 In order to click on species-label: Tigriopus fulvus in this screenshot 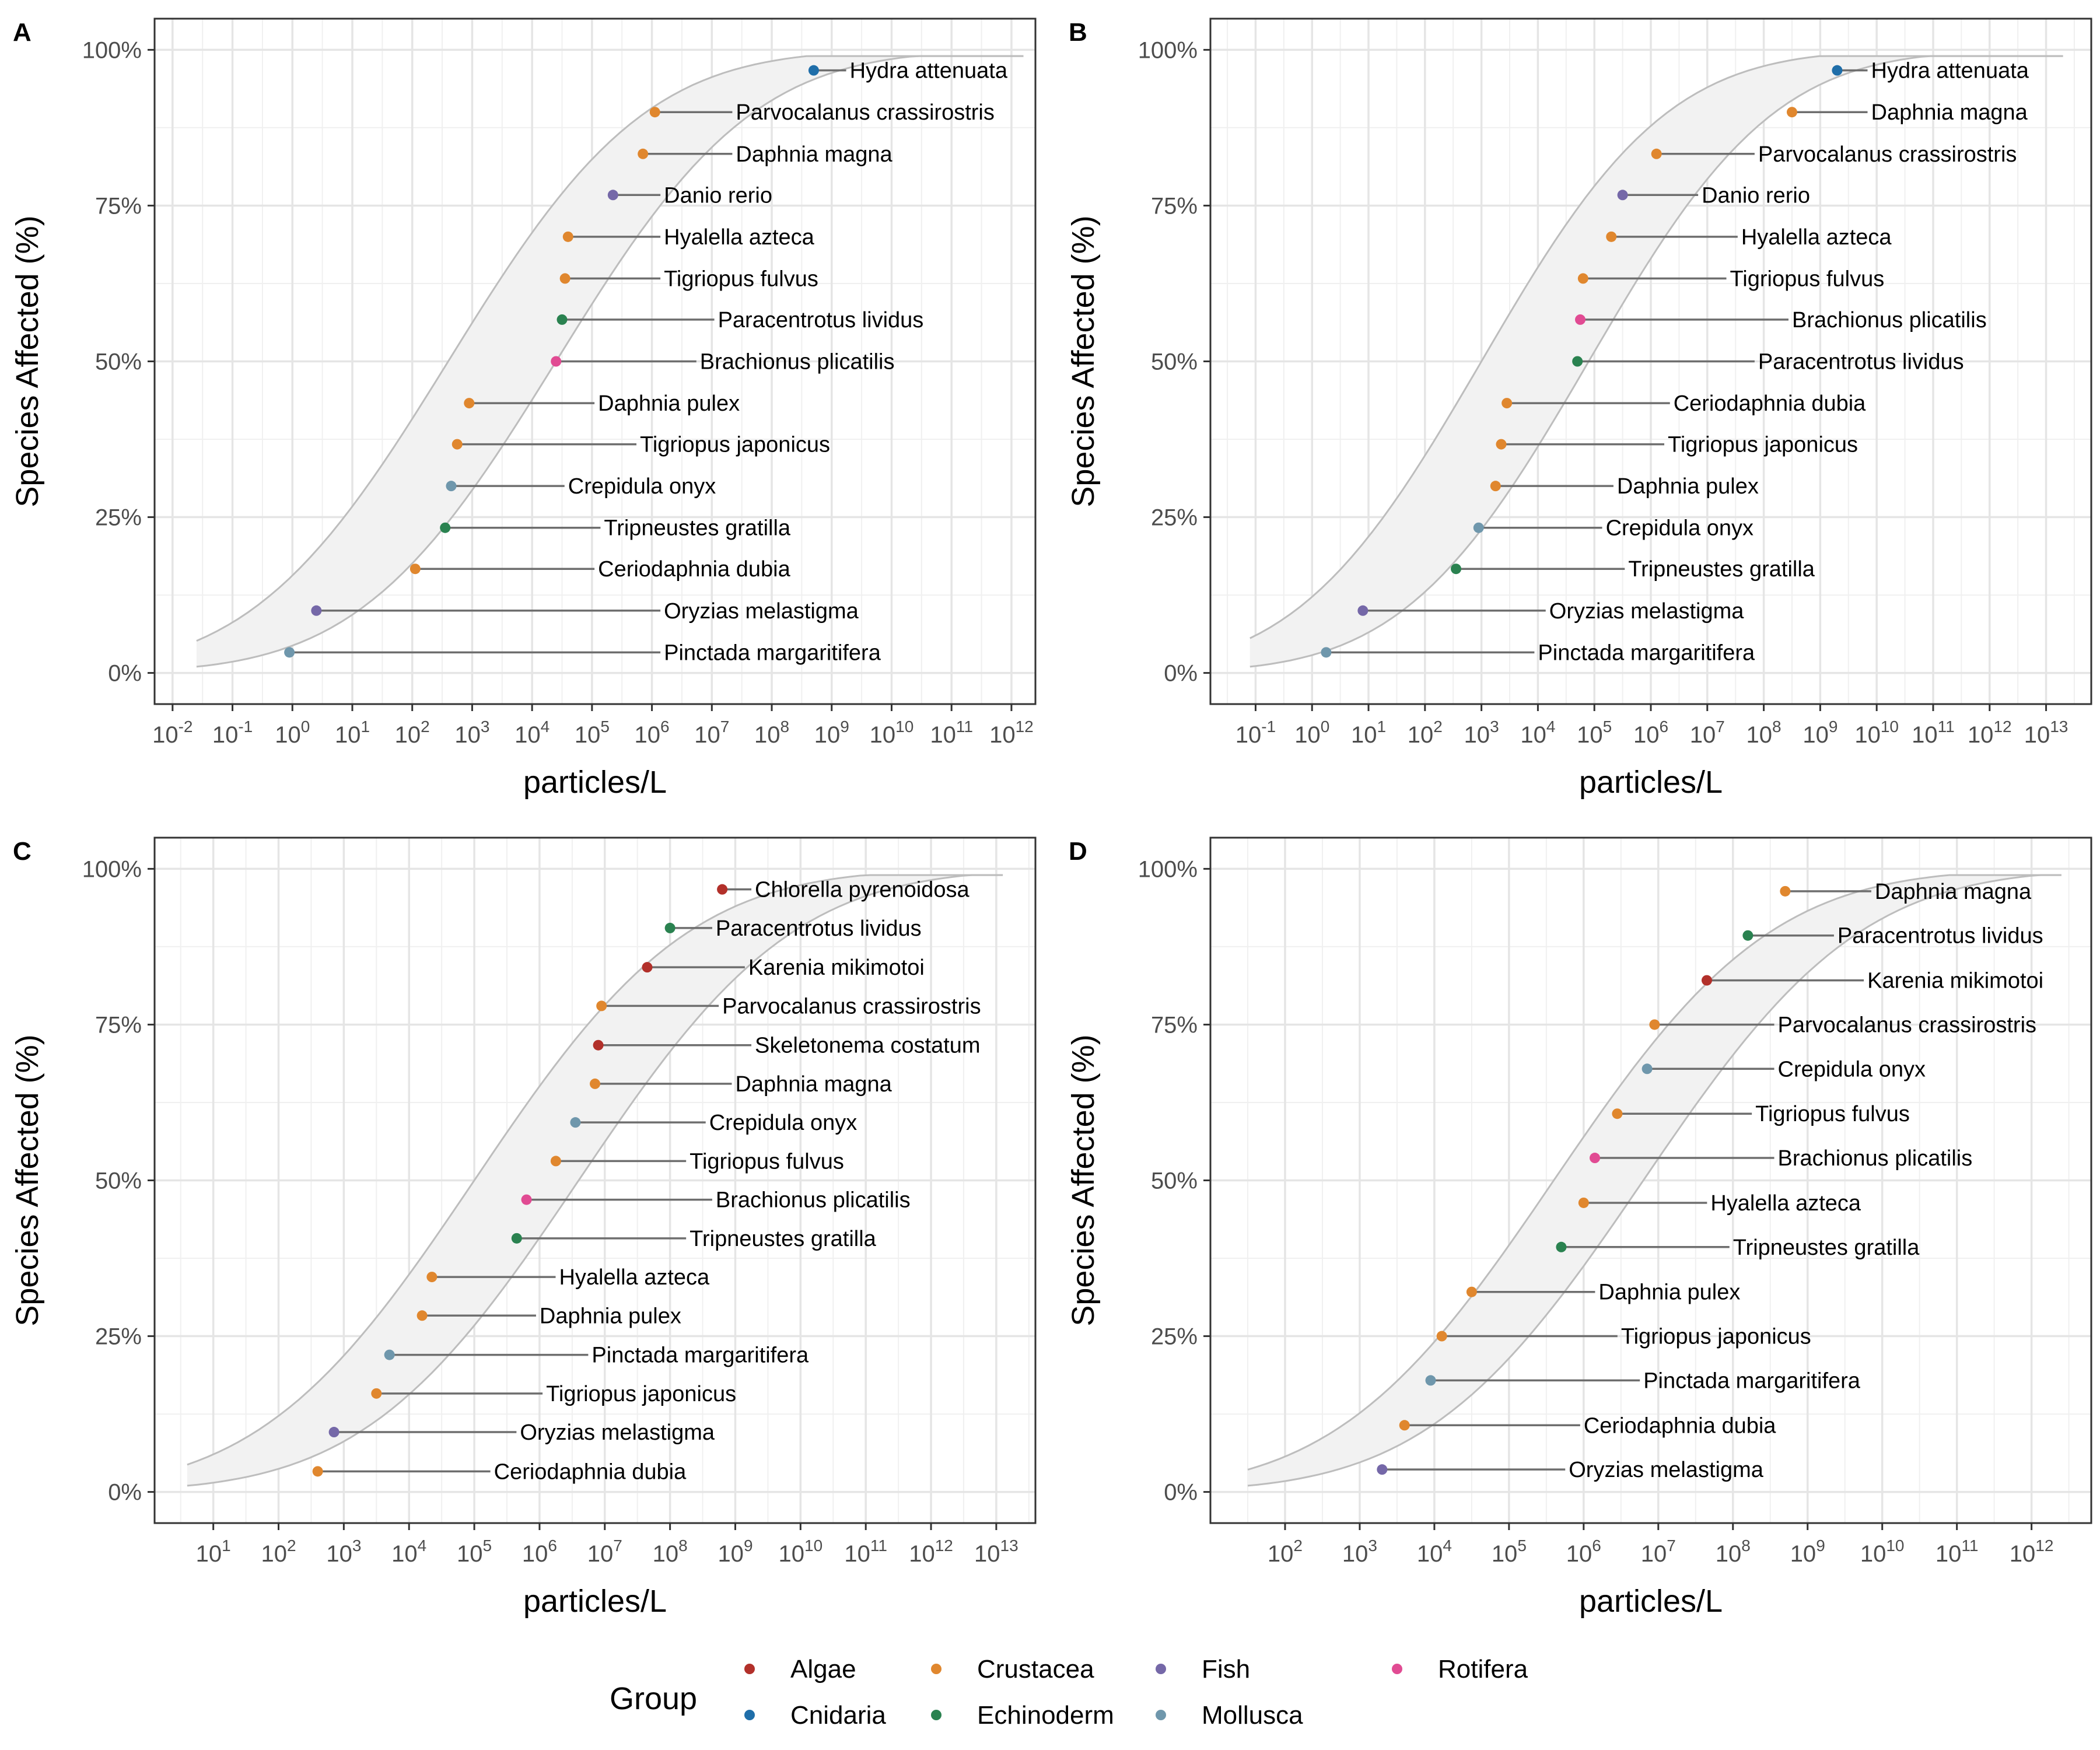, I will do `click(1832, 1114)`.